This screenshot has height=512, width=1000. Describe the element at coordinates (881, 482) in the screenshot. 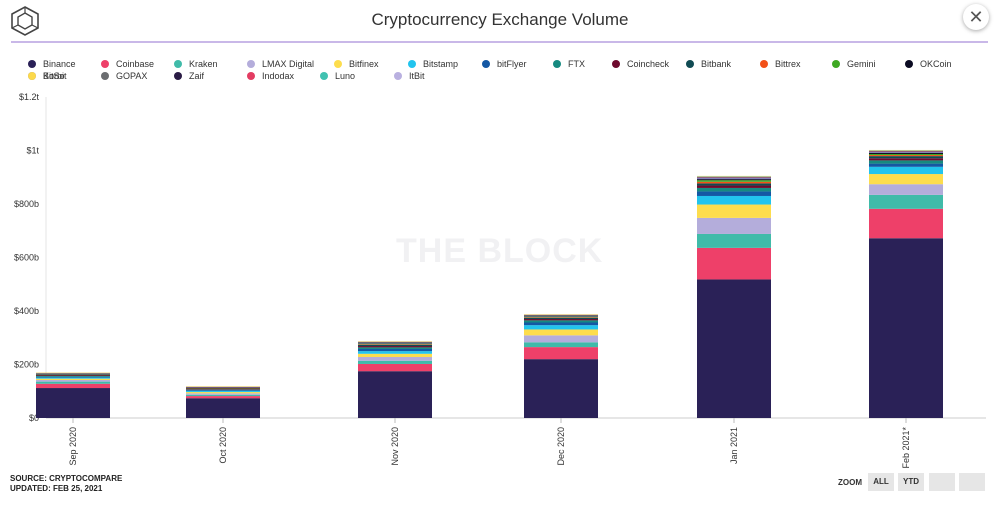

I see `zoom-all-button: ALL` at that location.